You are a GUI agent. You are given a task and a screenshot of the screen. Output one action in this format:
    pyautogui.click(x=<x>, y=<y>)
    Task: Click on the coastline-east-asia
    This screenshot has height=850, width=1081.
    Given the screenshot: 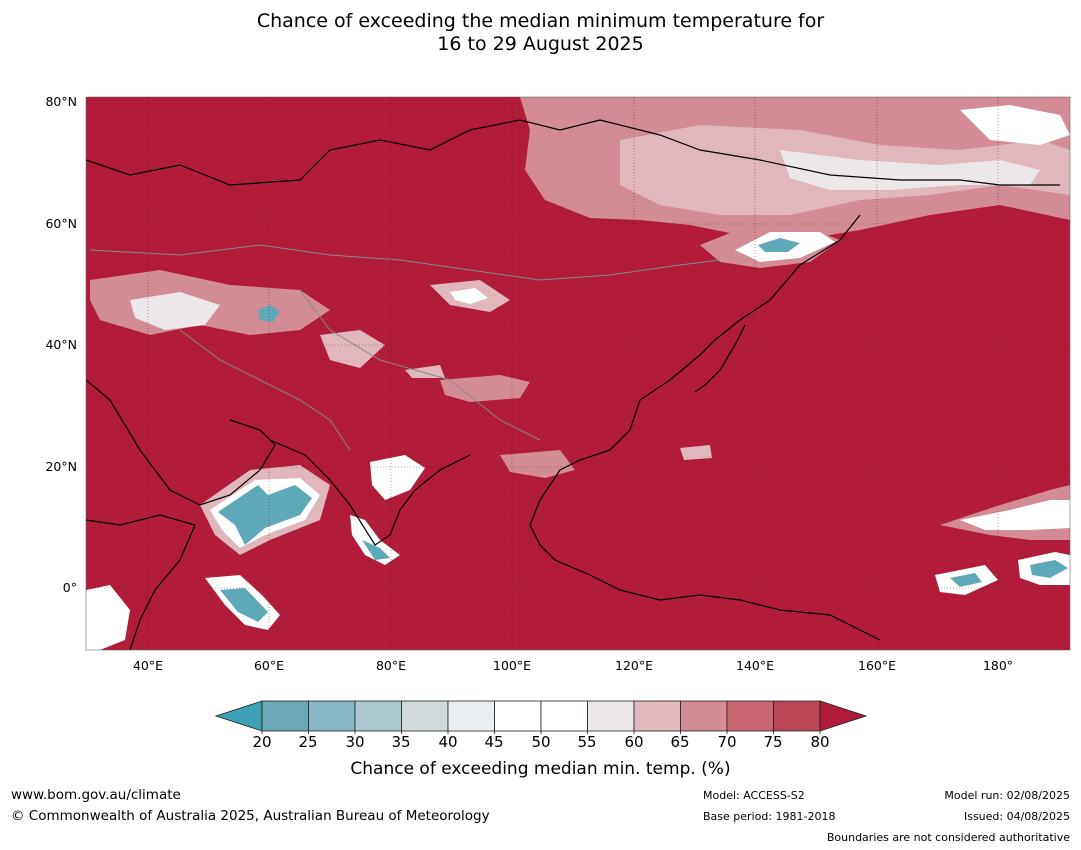 What is the action you would take?
    pyautogui.click(x=695, y=387)
    